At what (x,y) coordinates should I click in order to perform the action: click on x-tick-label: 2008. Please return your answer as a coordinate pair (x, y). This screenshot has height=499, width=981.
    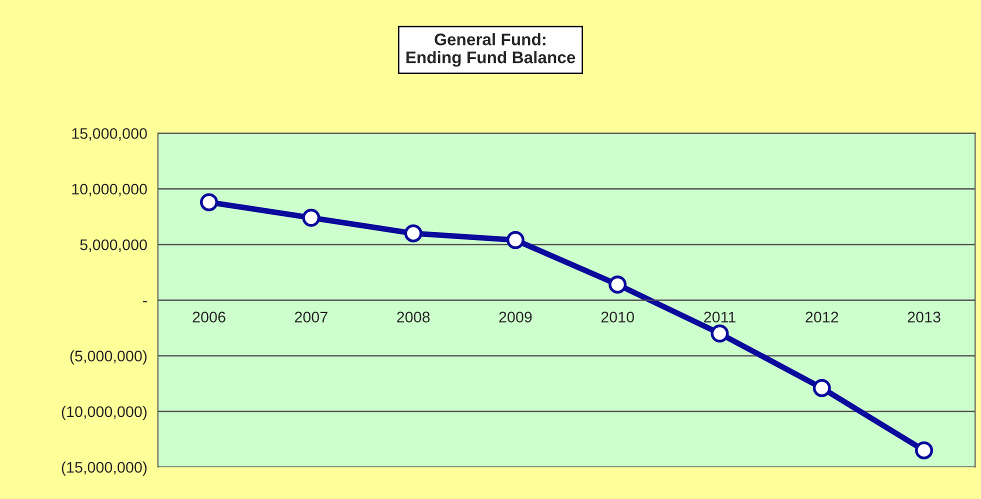
    Looking at the image, I should click on (413, 317).